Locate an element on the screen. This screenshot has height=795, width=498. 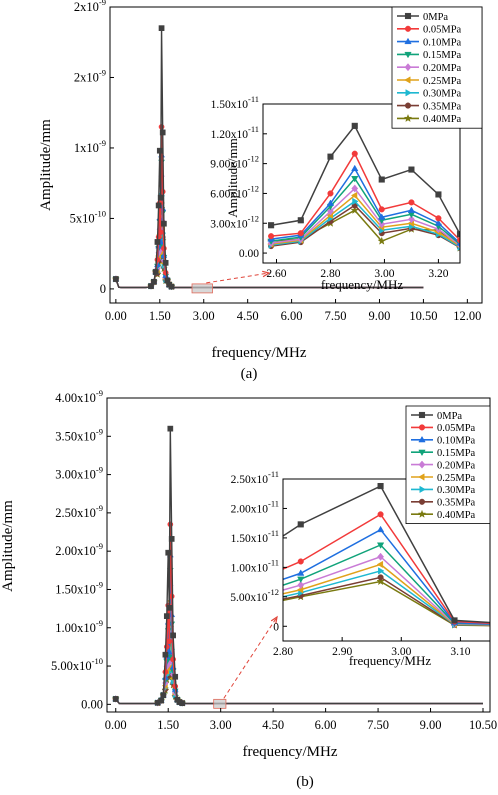
chart-b-ytick-label: 0.00 is located at coordinates (92, 704).